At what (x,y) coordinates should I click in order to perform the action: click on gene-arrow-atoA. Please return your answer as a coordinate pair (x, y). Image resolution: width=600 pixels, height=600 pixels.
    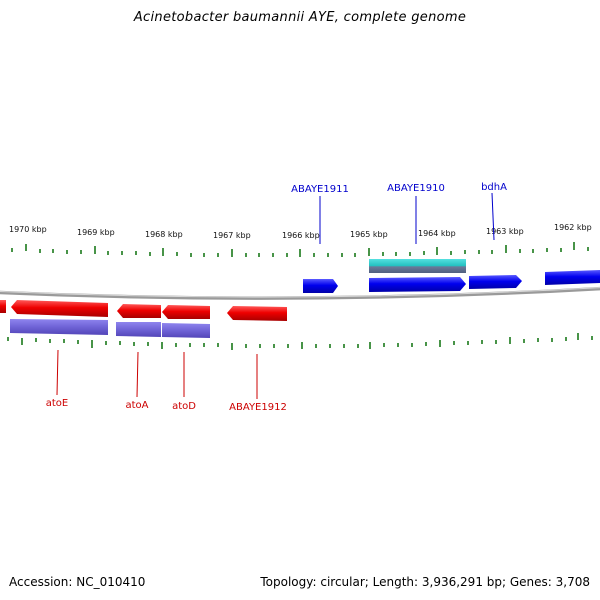
    Looking at the image, I should click on (139, 311).